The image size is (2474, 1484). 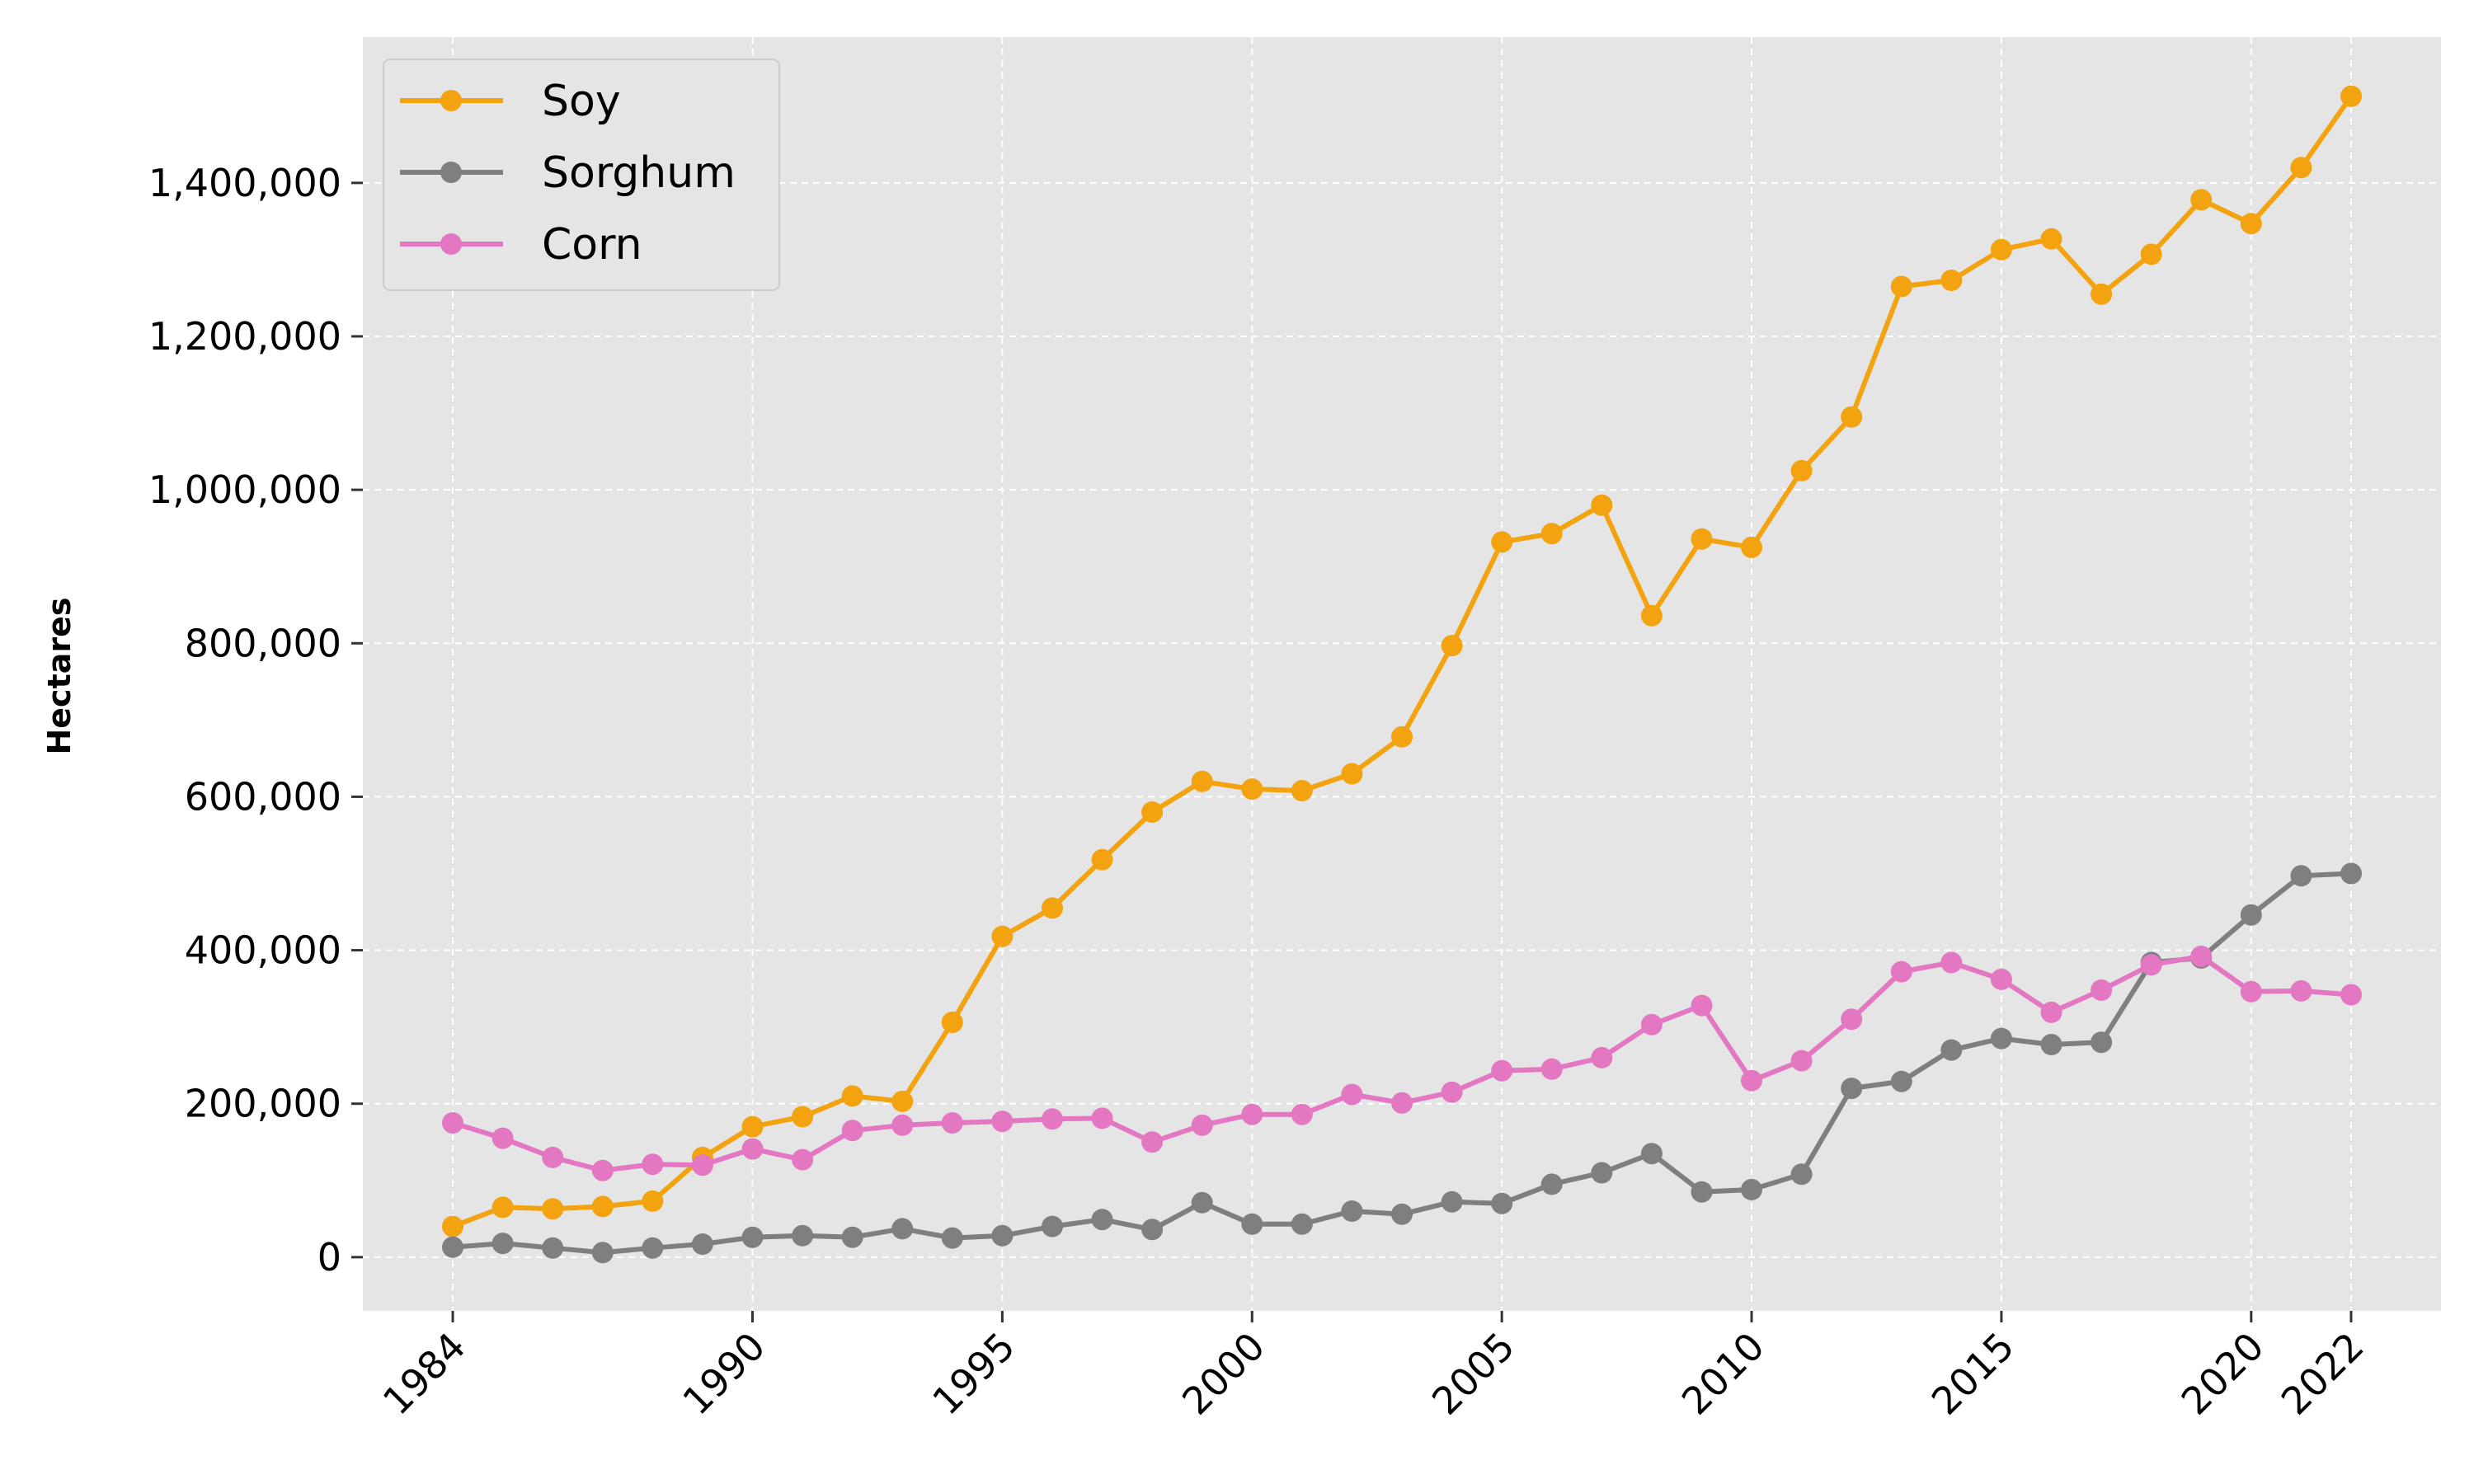 What do you see at coordinates (59, 675) in the screenshot?
I see `y-axis-title: Hectares` at bounding box center [59, 675].